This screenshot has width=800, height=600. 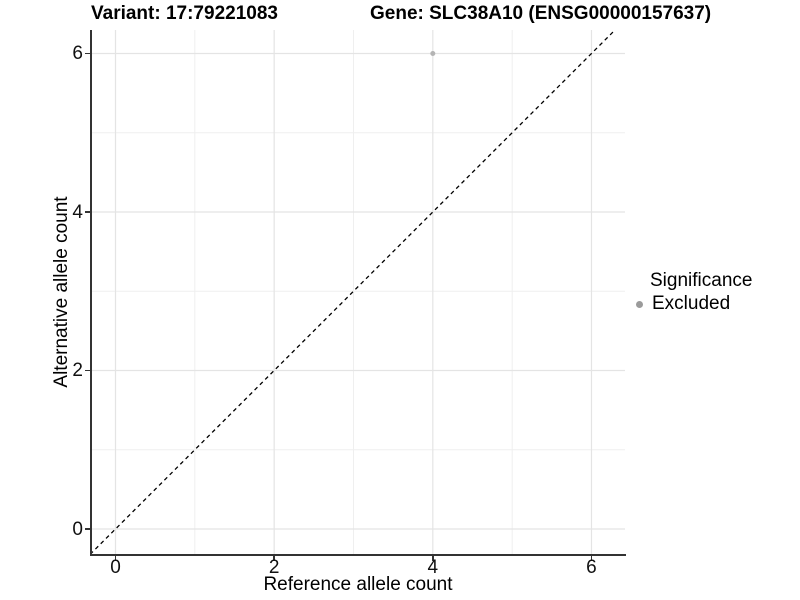 I want to click on x-axis-line, so click(x=358, y=555).